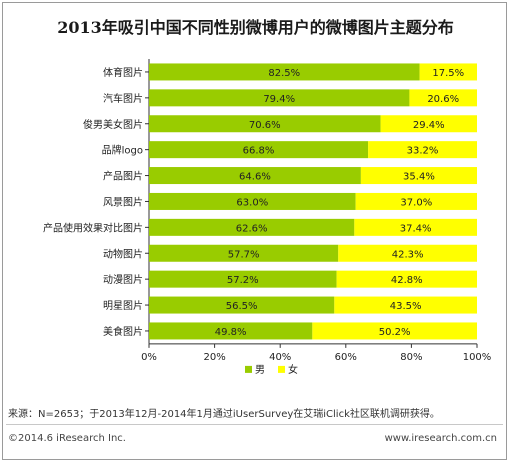  I want to click on male-value-label: 57.2%, so click(243, 280).